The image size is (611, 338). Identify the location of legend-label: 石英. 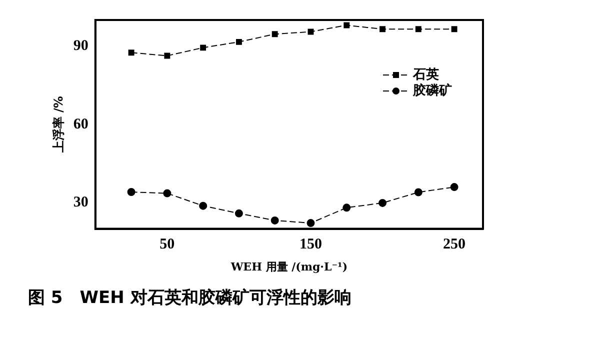
(425, 74).